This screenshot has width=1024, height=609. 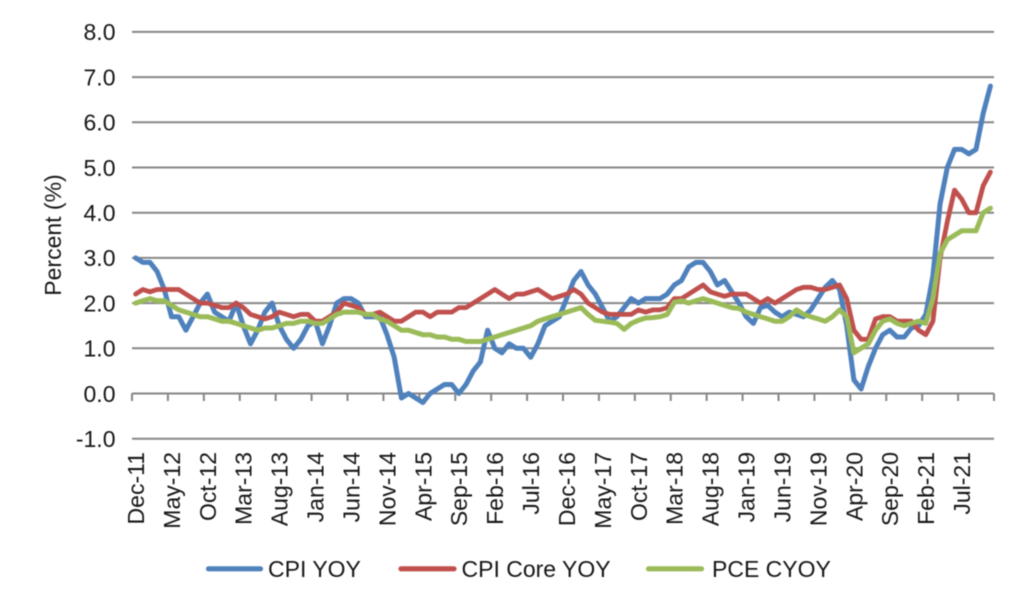 What do you see at coordinates (100, 394) in the screenshot?
I see `svg-text: 0.0` at bounding box center [100, 394].